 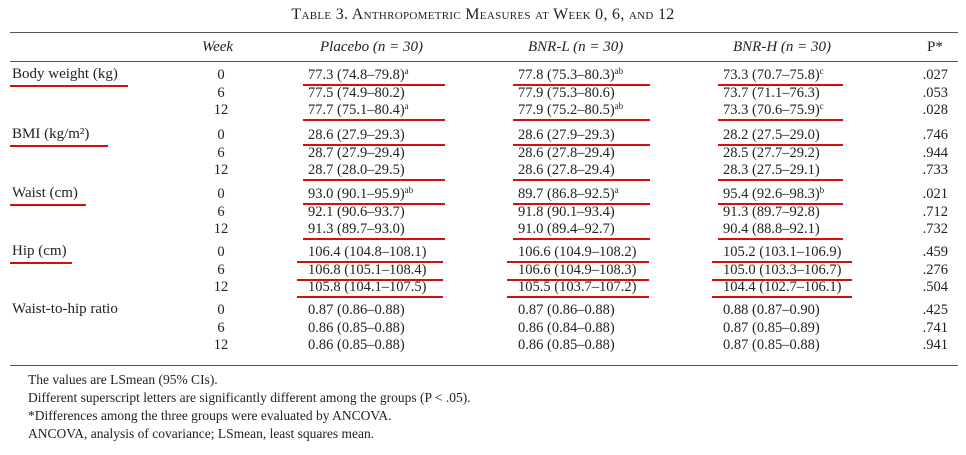 I want to click on p-value-cell: .712, so click(x=935, y=211).